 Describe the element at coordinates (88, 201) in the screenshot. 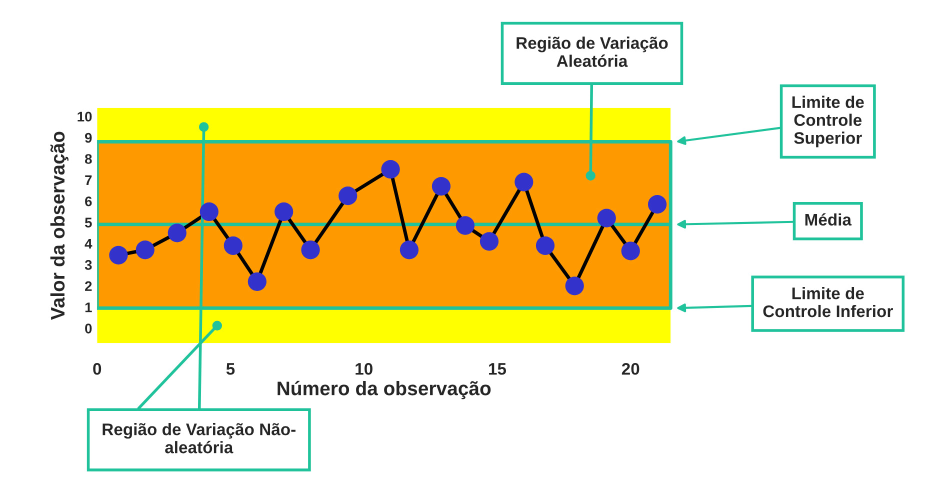

I see `y-tick-label: 6` at that location.